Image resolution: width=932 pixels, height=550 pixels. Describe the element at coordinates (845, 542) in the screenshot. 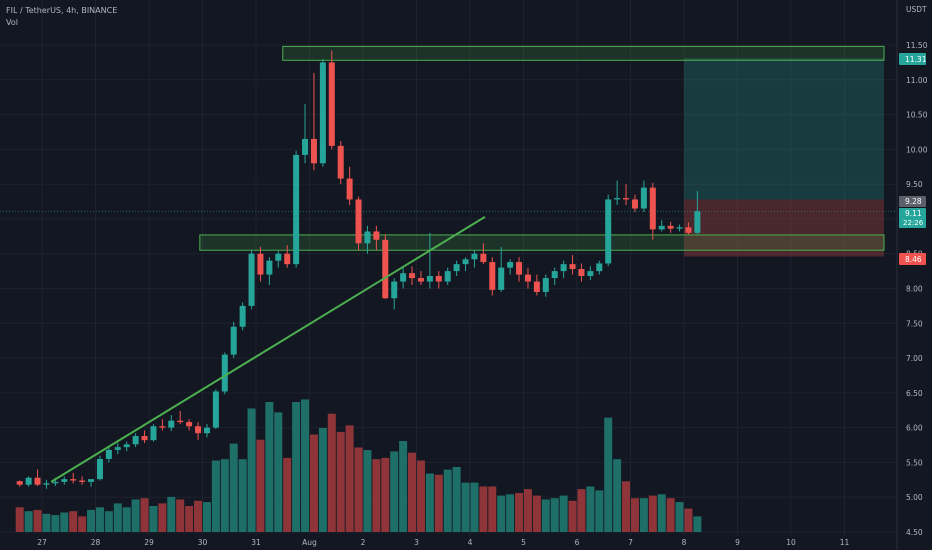

I see `time-tick-label: 11` at that location.